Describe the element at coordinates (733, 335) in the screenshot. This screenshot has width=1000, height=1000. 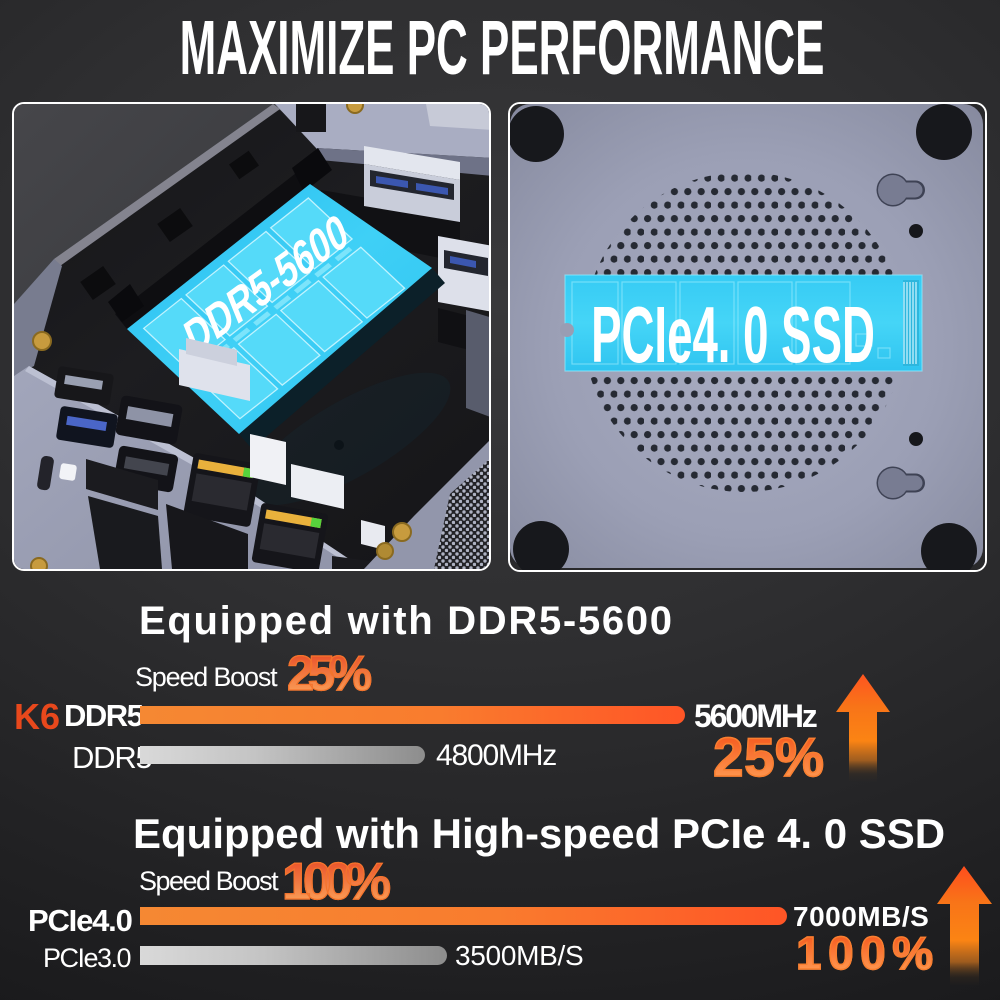
I see `svg-text: PCIe4. 0 SSD` at that location.